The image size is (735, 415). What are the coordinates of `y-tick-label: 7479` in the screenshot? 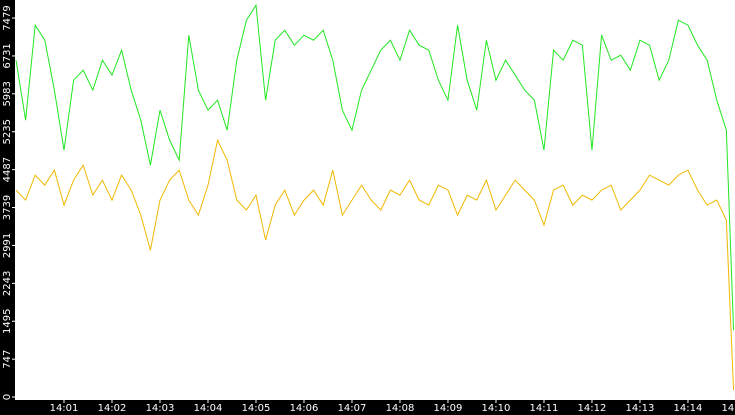 It's located at (7, 17).